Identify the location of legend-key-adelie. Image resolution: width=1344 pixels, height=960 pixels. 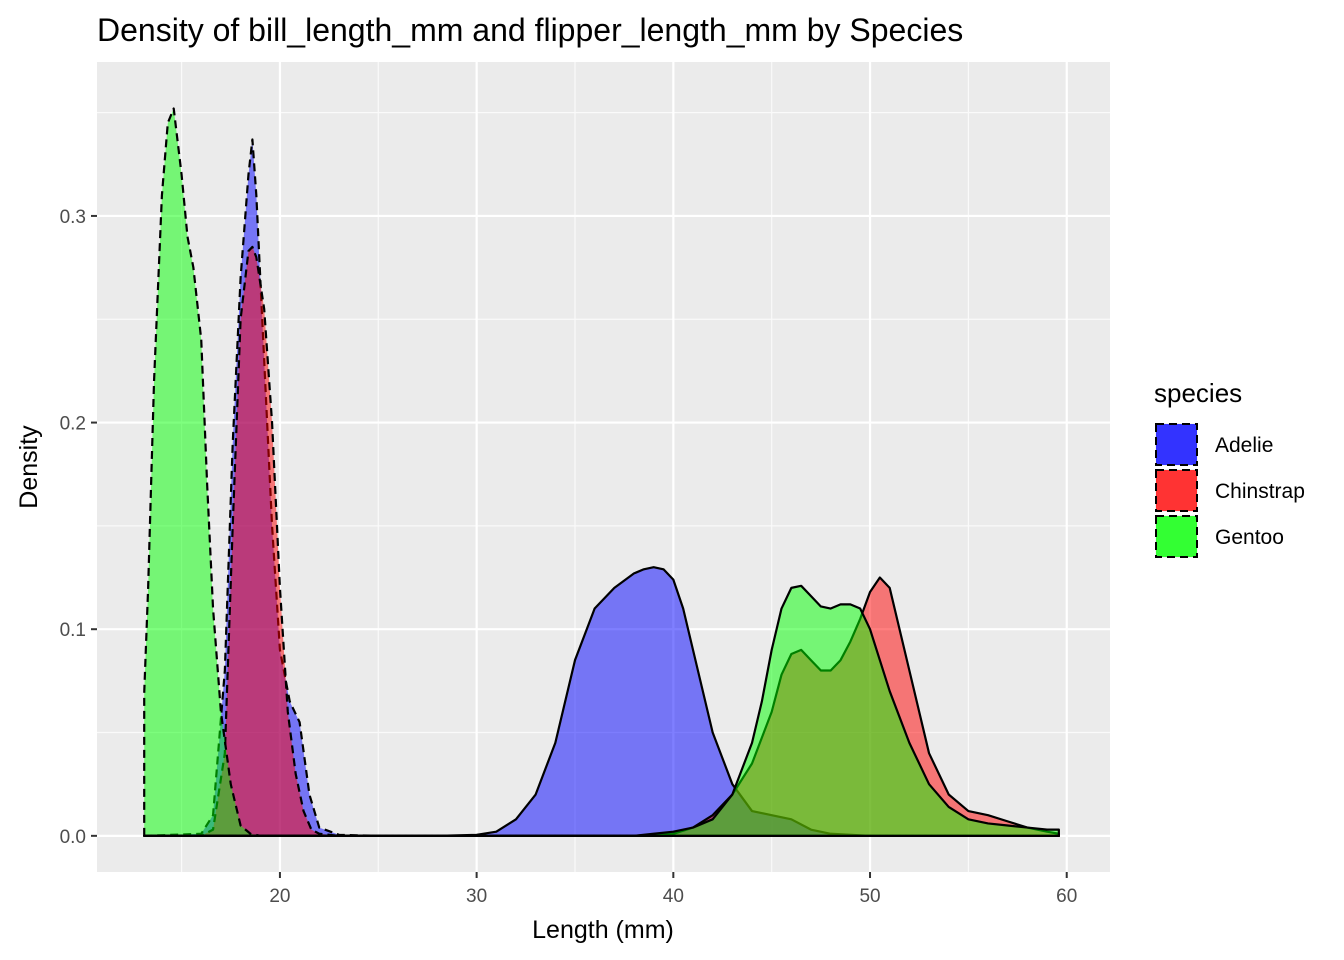
(1176, 444).